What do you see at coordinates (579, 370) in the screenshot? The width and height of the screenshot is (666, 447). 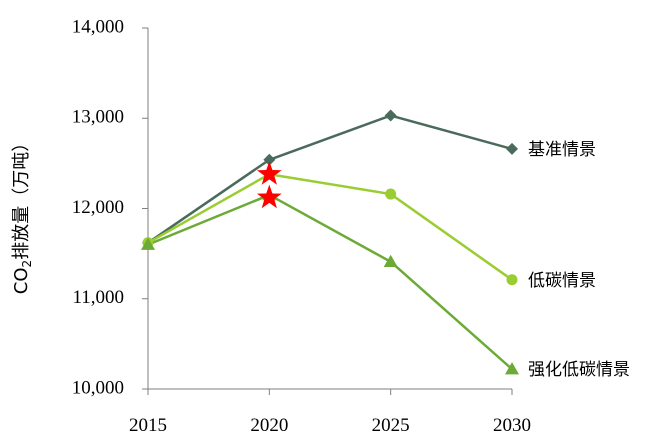 I see `series-label: 强化低碳情景` at bounding box center [579, 370].